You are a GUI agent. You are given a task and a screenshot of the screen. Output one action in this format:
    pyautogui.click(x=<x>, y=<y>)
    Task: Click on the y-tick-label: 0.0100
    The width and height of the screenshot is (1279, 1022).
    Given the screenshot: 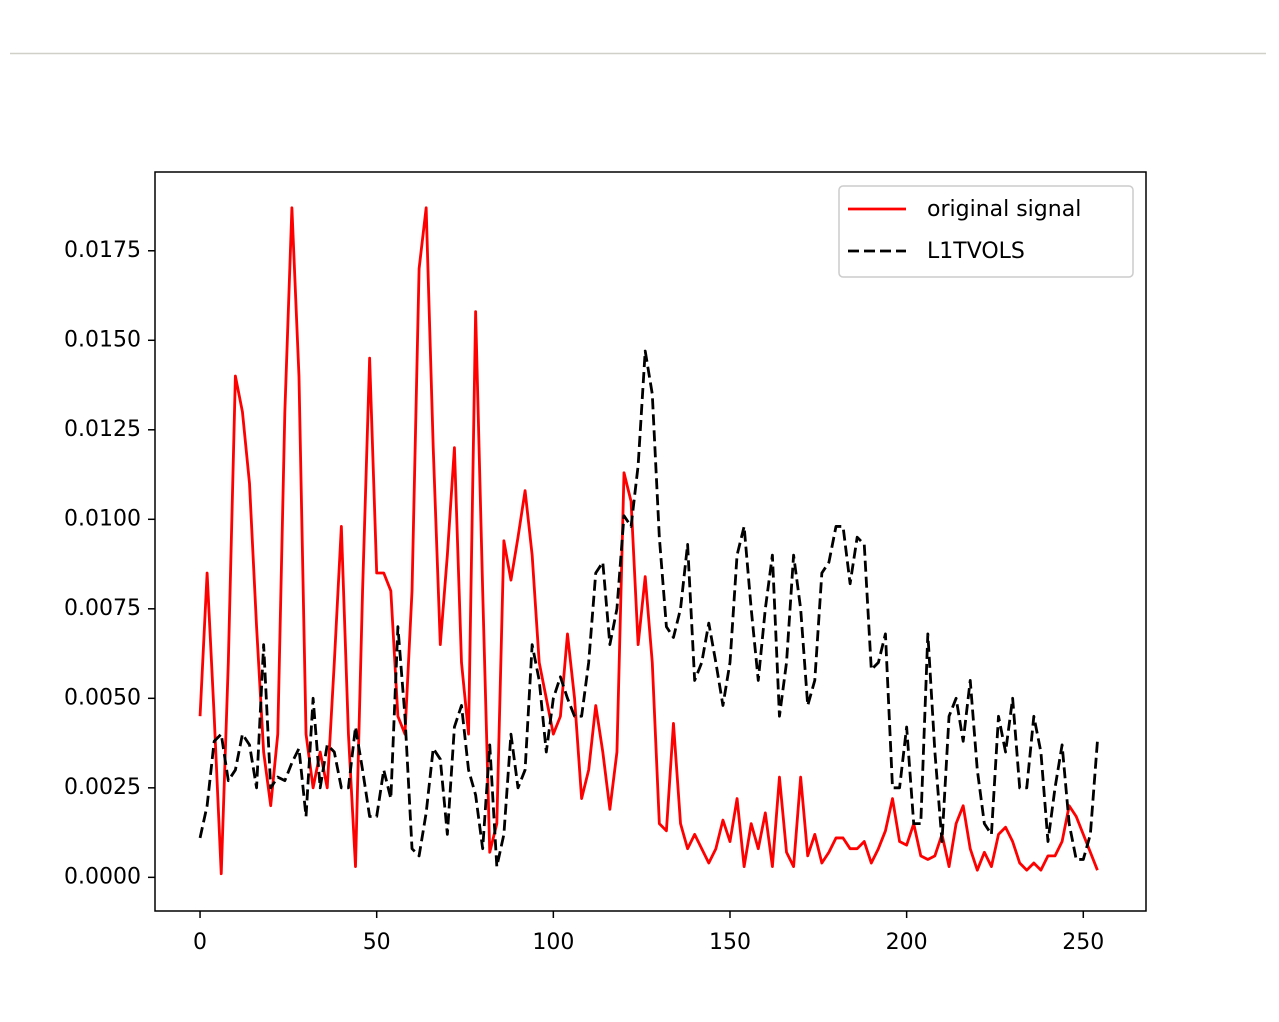 What is the action you would take?
    pyautogui.click(x=102, y=518)
    